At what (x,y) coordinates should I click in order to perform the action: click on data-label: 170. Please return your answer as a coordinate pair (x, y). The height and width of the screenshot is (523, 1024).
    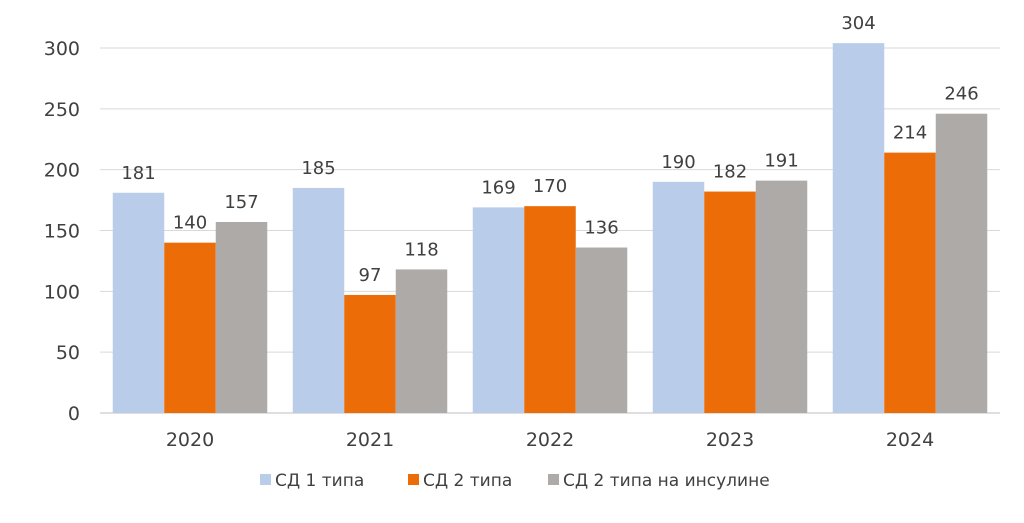
    Looking at the image, I should click on (550, 186).